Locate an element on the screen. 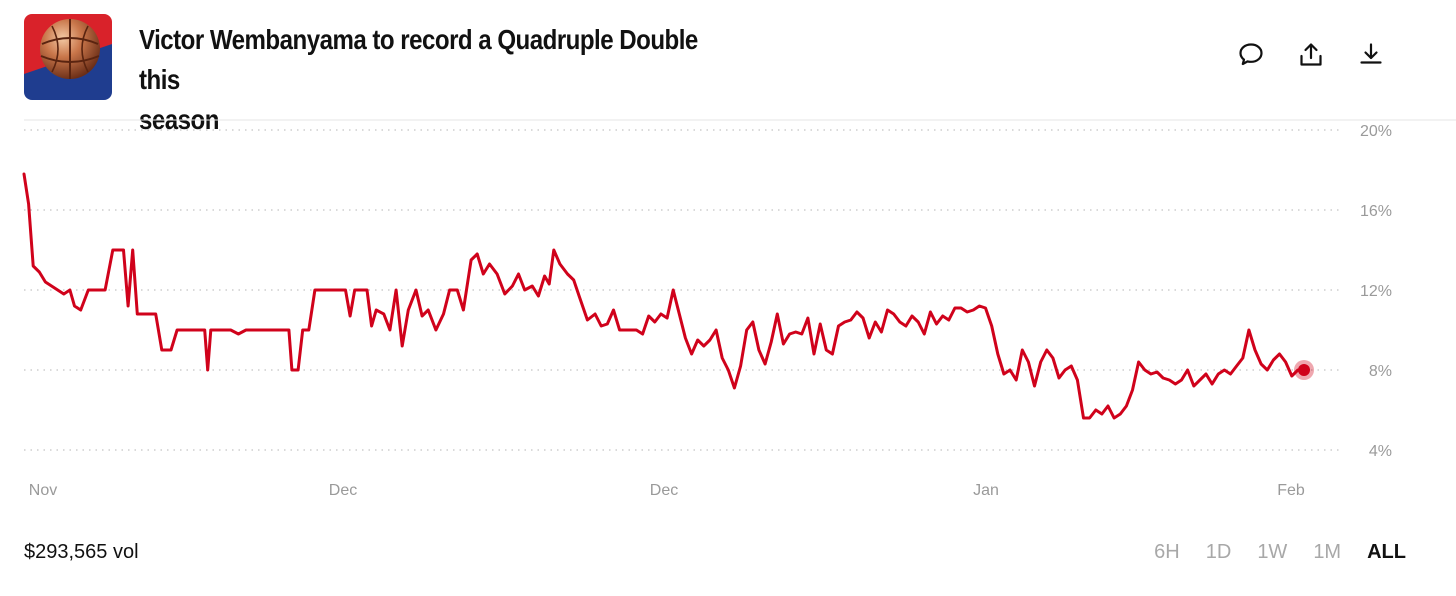  x-tick-label: Jan is located at coordinates (986, 490).